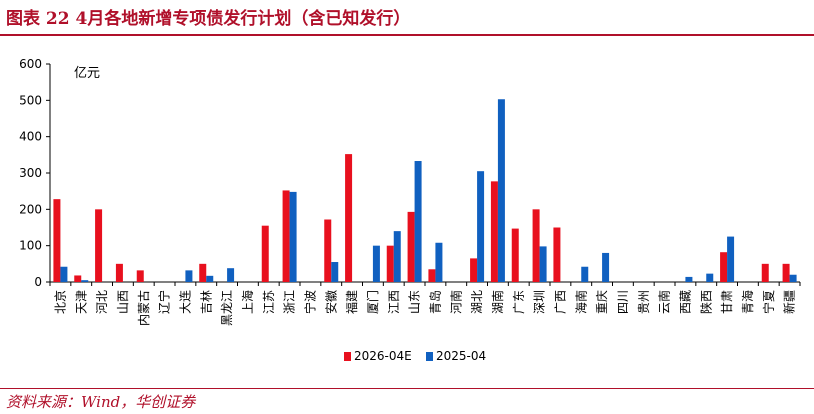  I want to click on x-category-label: 大连, so click(184, 302).